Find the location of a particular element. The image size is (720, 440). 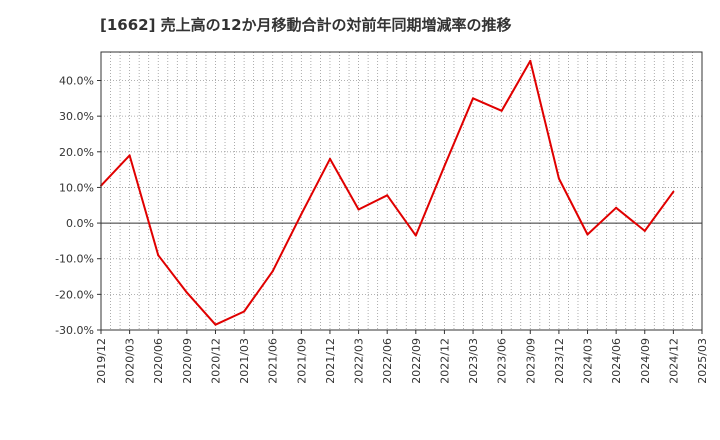

x-tick-label: 2020/09 is located at coordinates (187, 361).